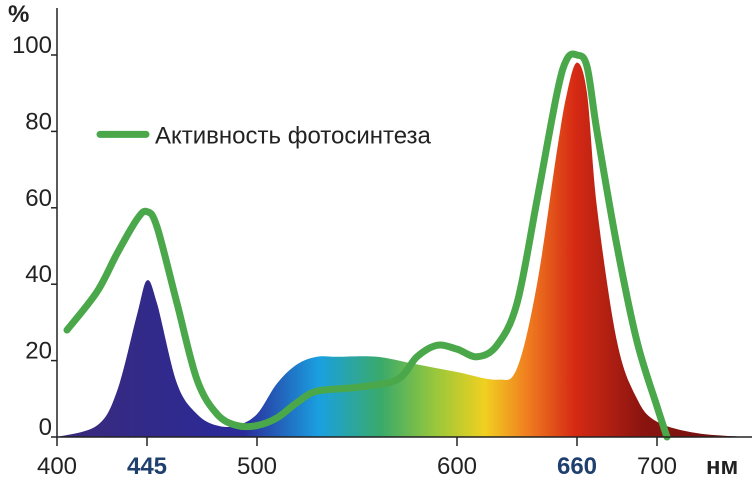  I want to click on legend-label: Активность фотосинтеза, so click(293, 135).